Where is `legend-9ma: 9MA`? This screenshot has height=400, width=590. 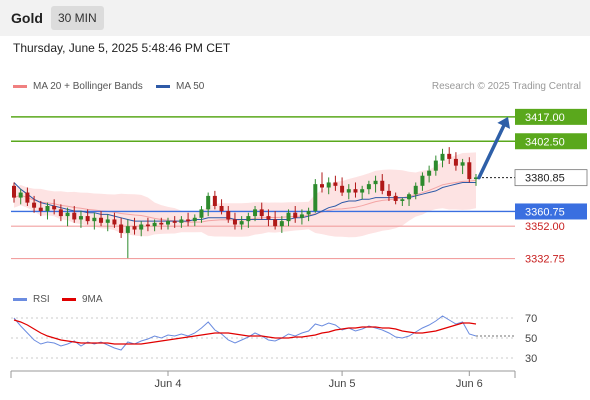 legend-9ma: 9MA is located at coordinates (82, 299).